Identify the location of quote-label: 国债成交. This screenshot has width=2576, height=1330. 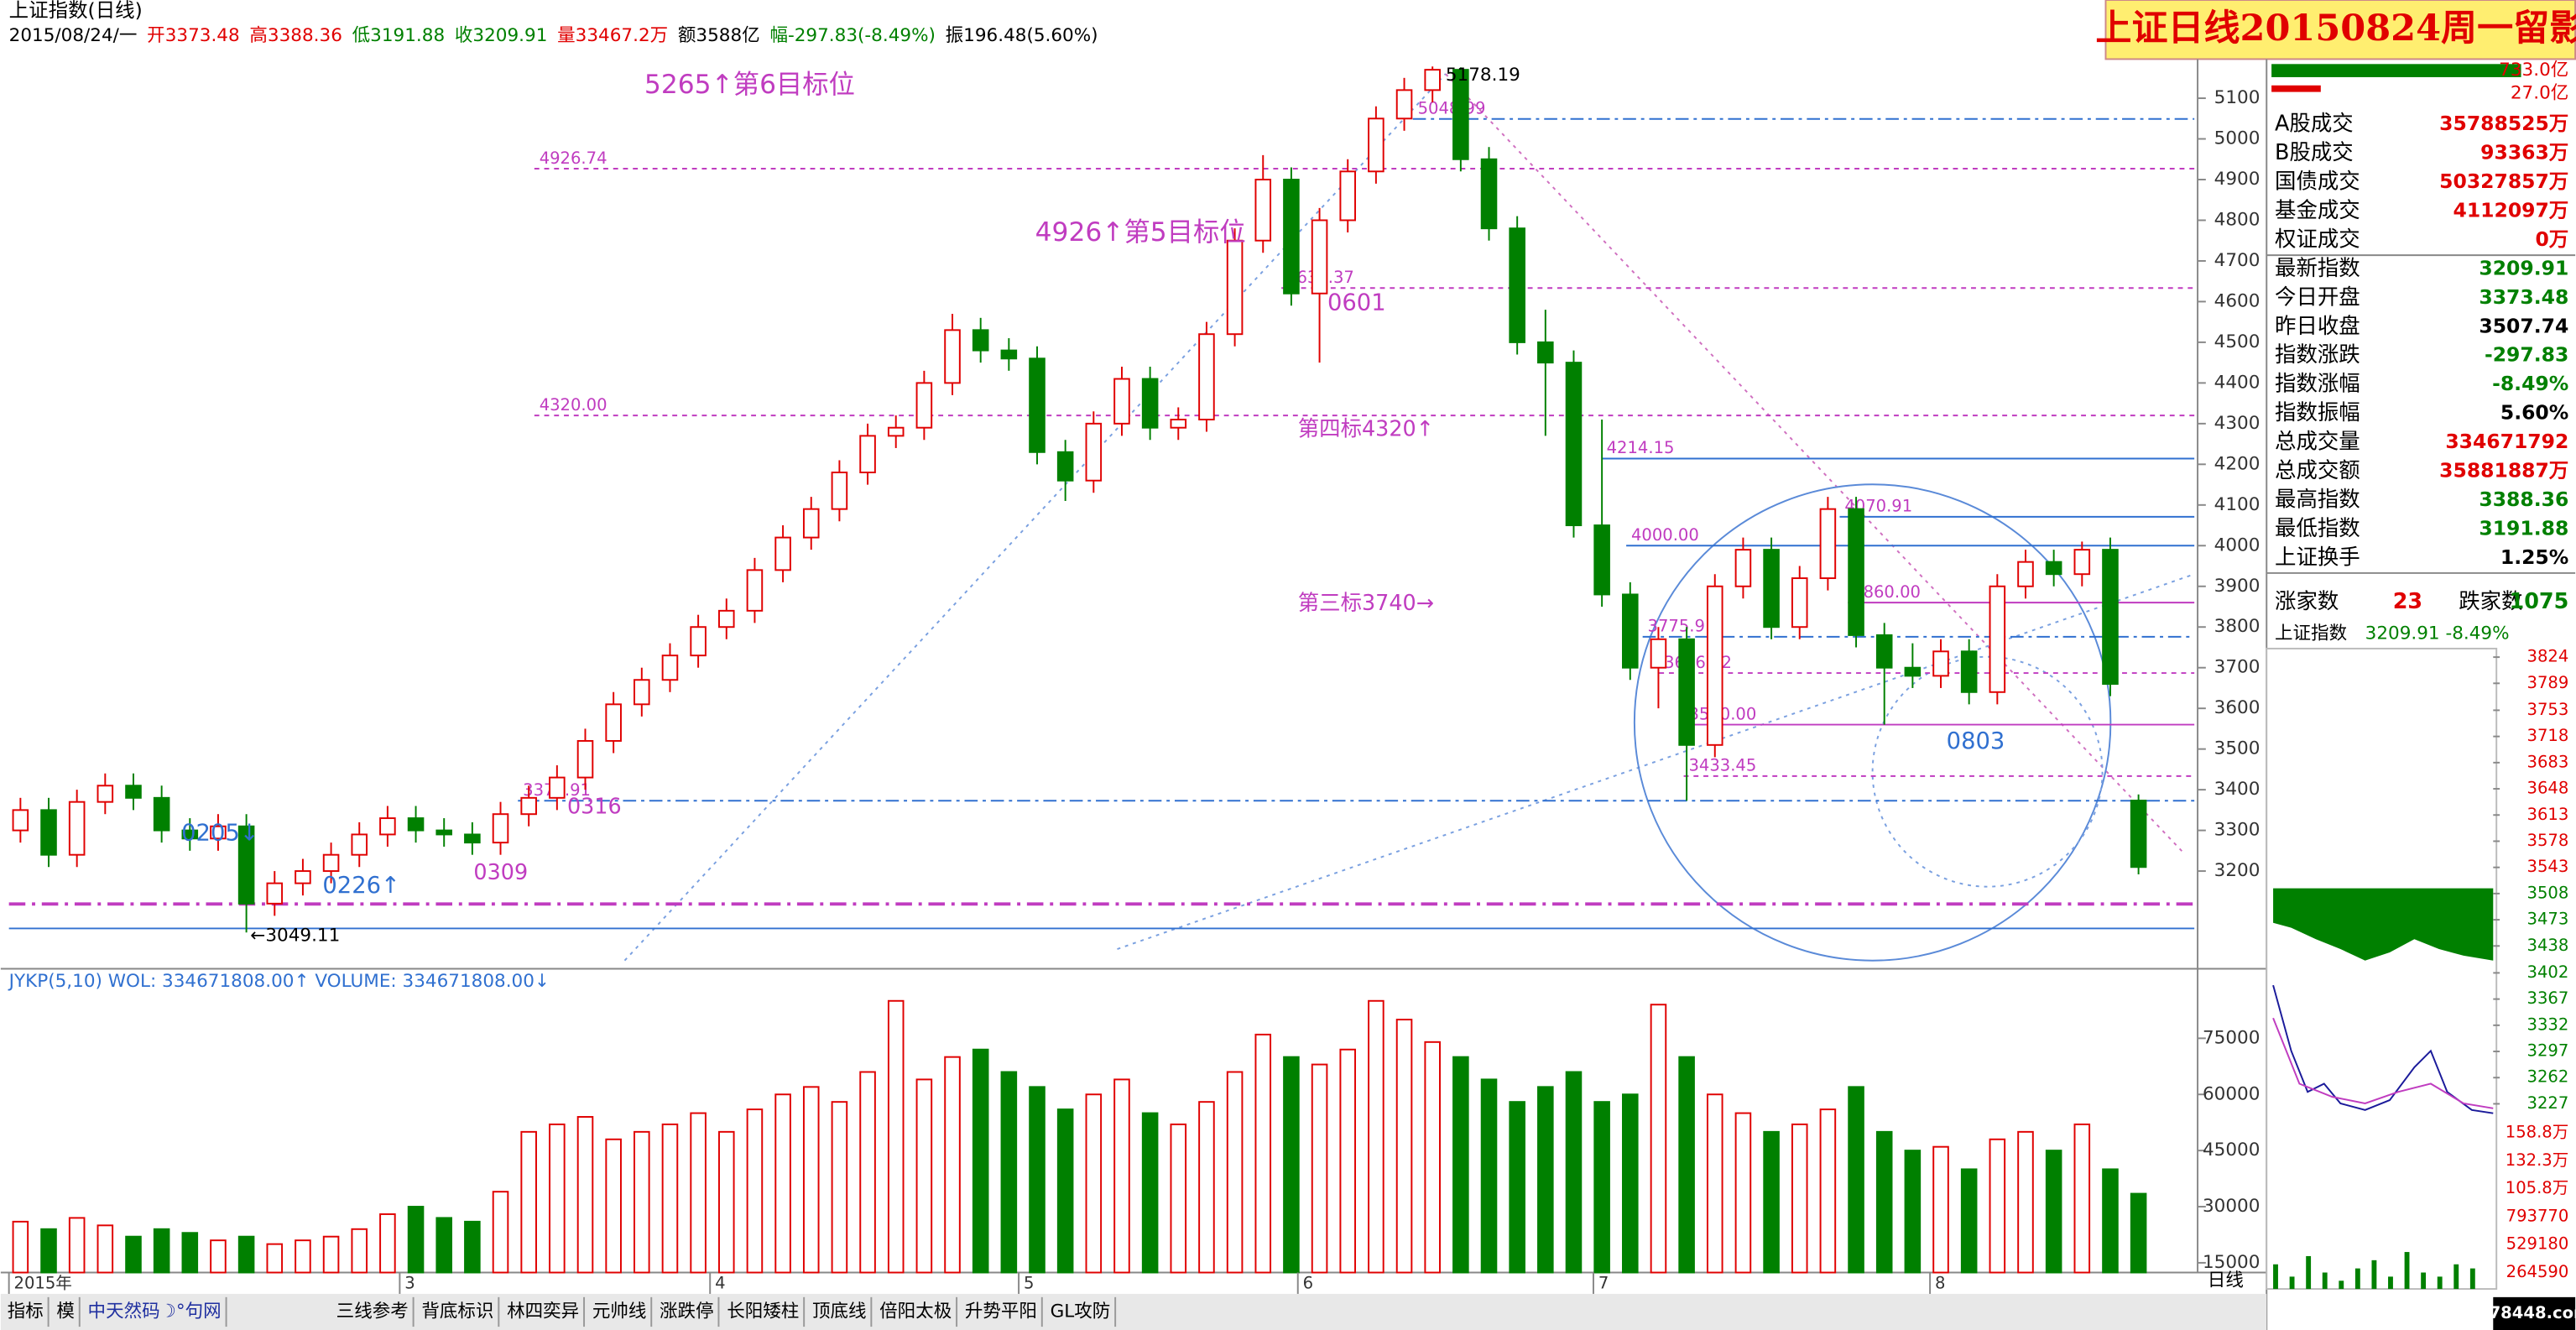
(2317, 181).